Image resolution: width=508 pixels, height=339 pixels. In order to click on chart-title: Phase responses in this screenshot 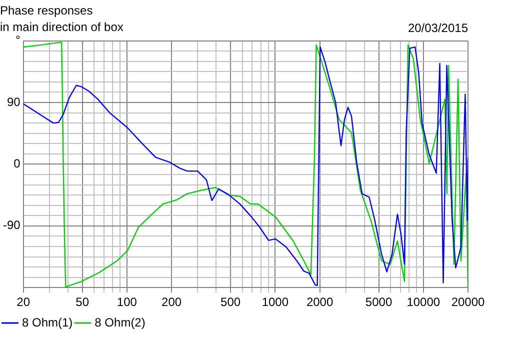, I will do `click(46, 11)`.